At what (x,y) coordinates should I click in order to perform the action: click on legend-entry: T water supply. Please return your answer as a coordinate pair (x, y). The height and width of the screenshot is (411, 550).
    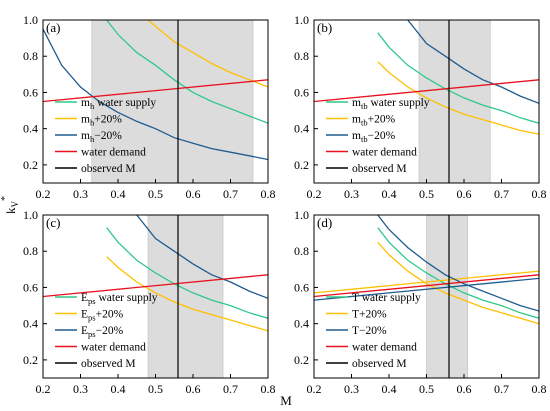
    Looking at the image, I should click on (386, 298).